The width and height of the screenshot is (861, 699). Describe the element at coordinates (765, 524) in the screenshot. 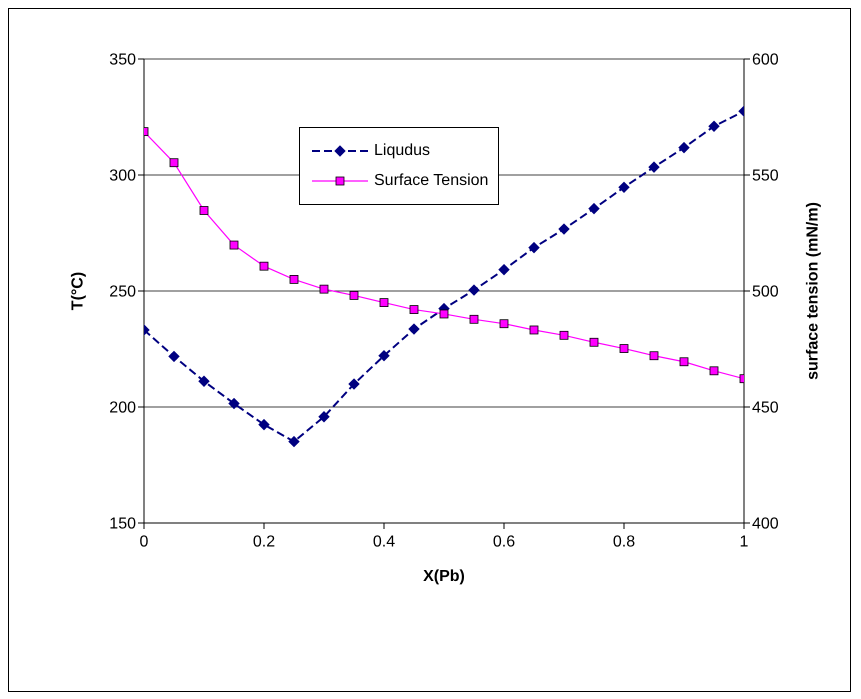

I see `y2-tick-label: 400` at that location.